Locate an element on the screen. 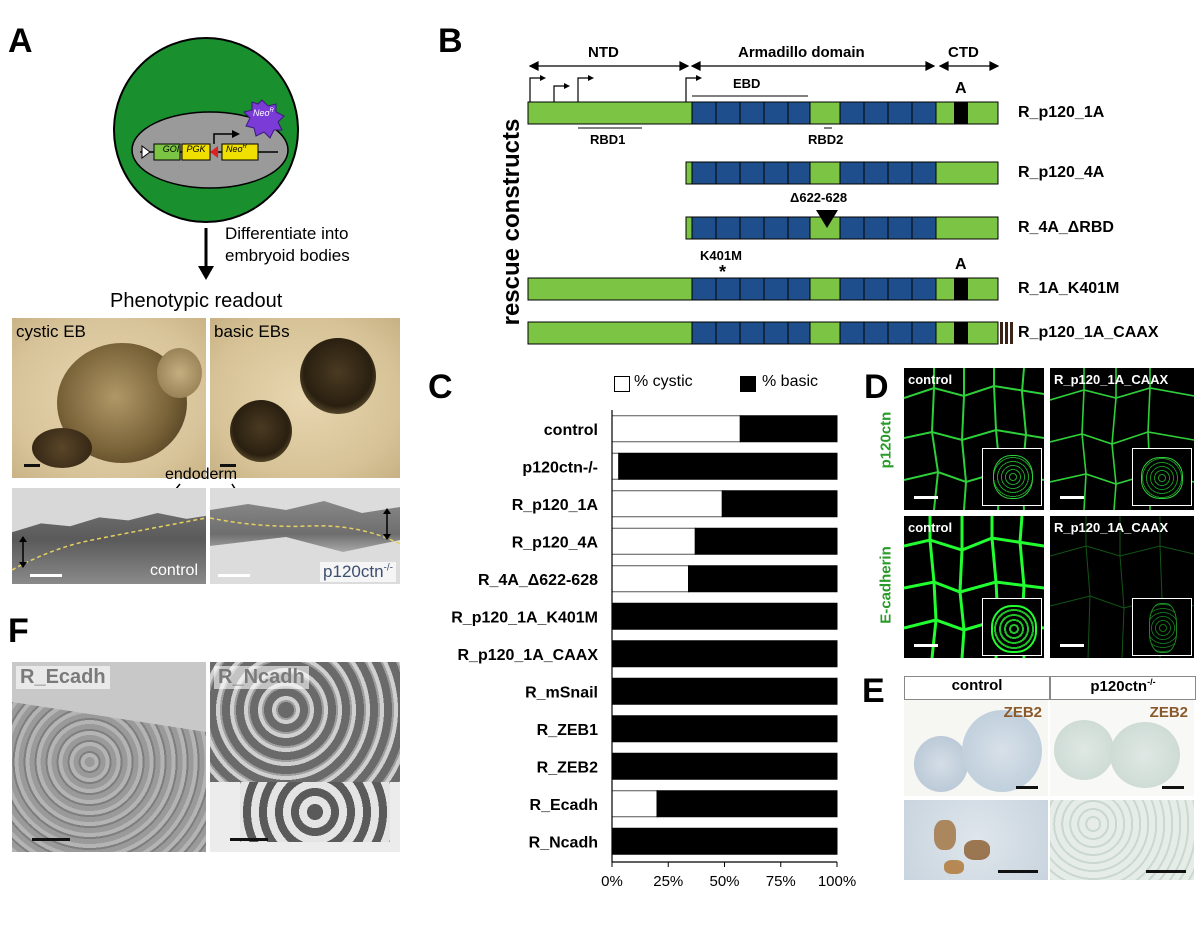  panel-letter-c: C is located at coordinates (440, 387).